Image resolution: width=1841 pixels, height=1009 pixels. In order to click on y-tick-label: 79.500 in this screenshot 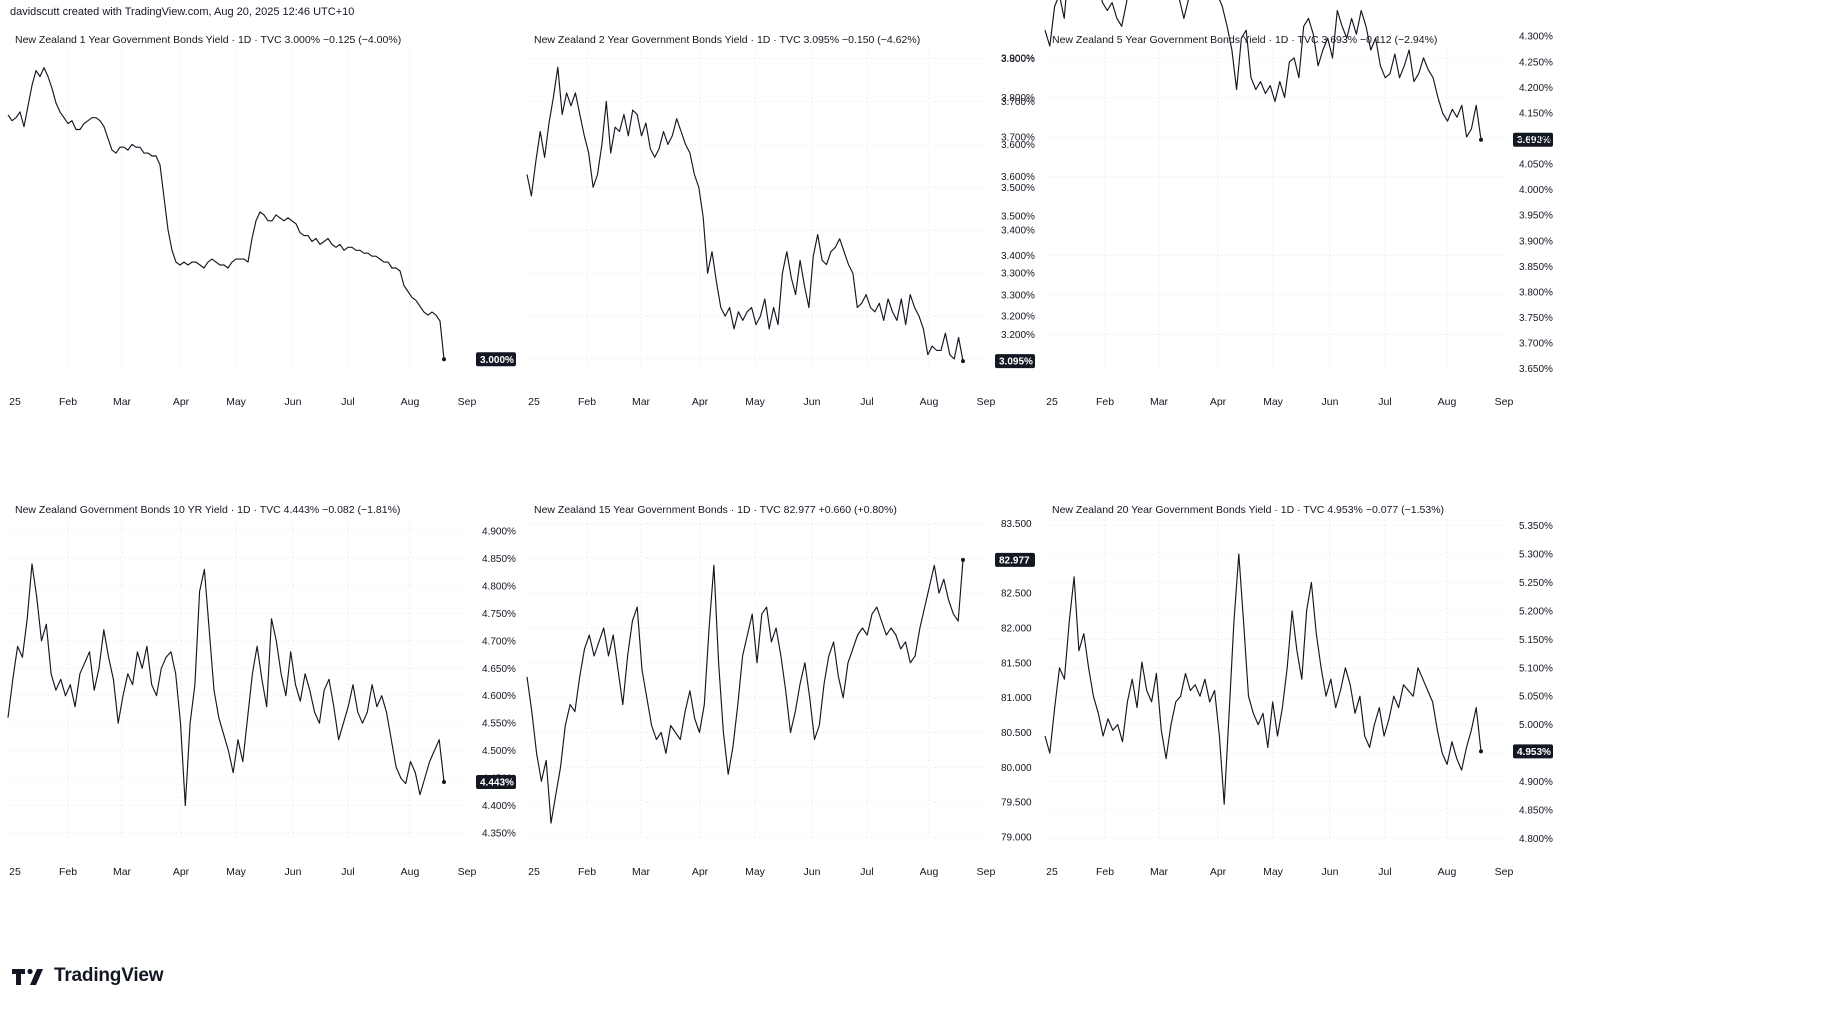, I will do `click(1016, 803)`.